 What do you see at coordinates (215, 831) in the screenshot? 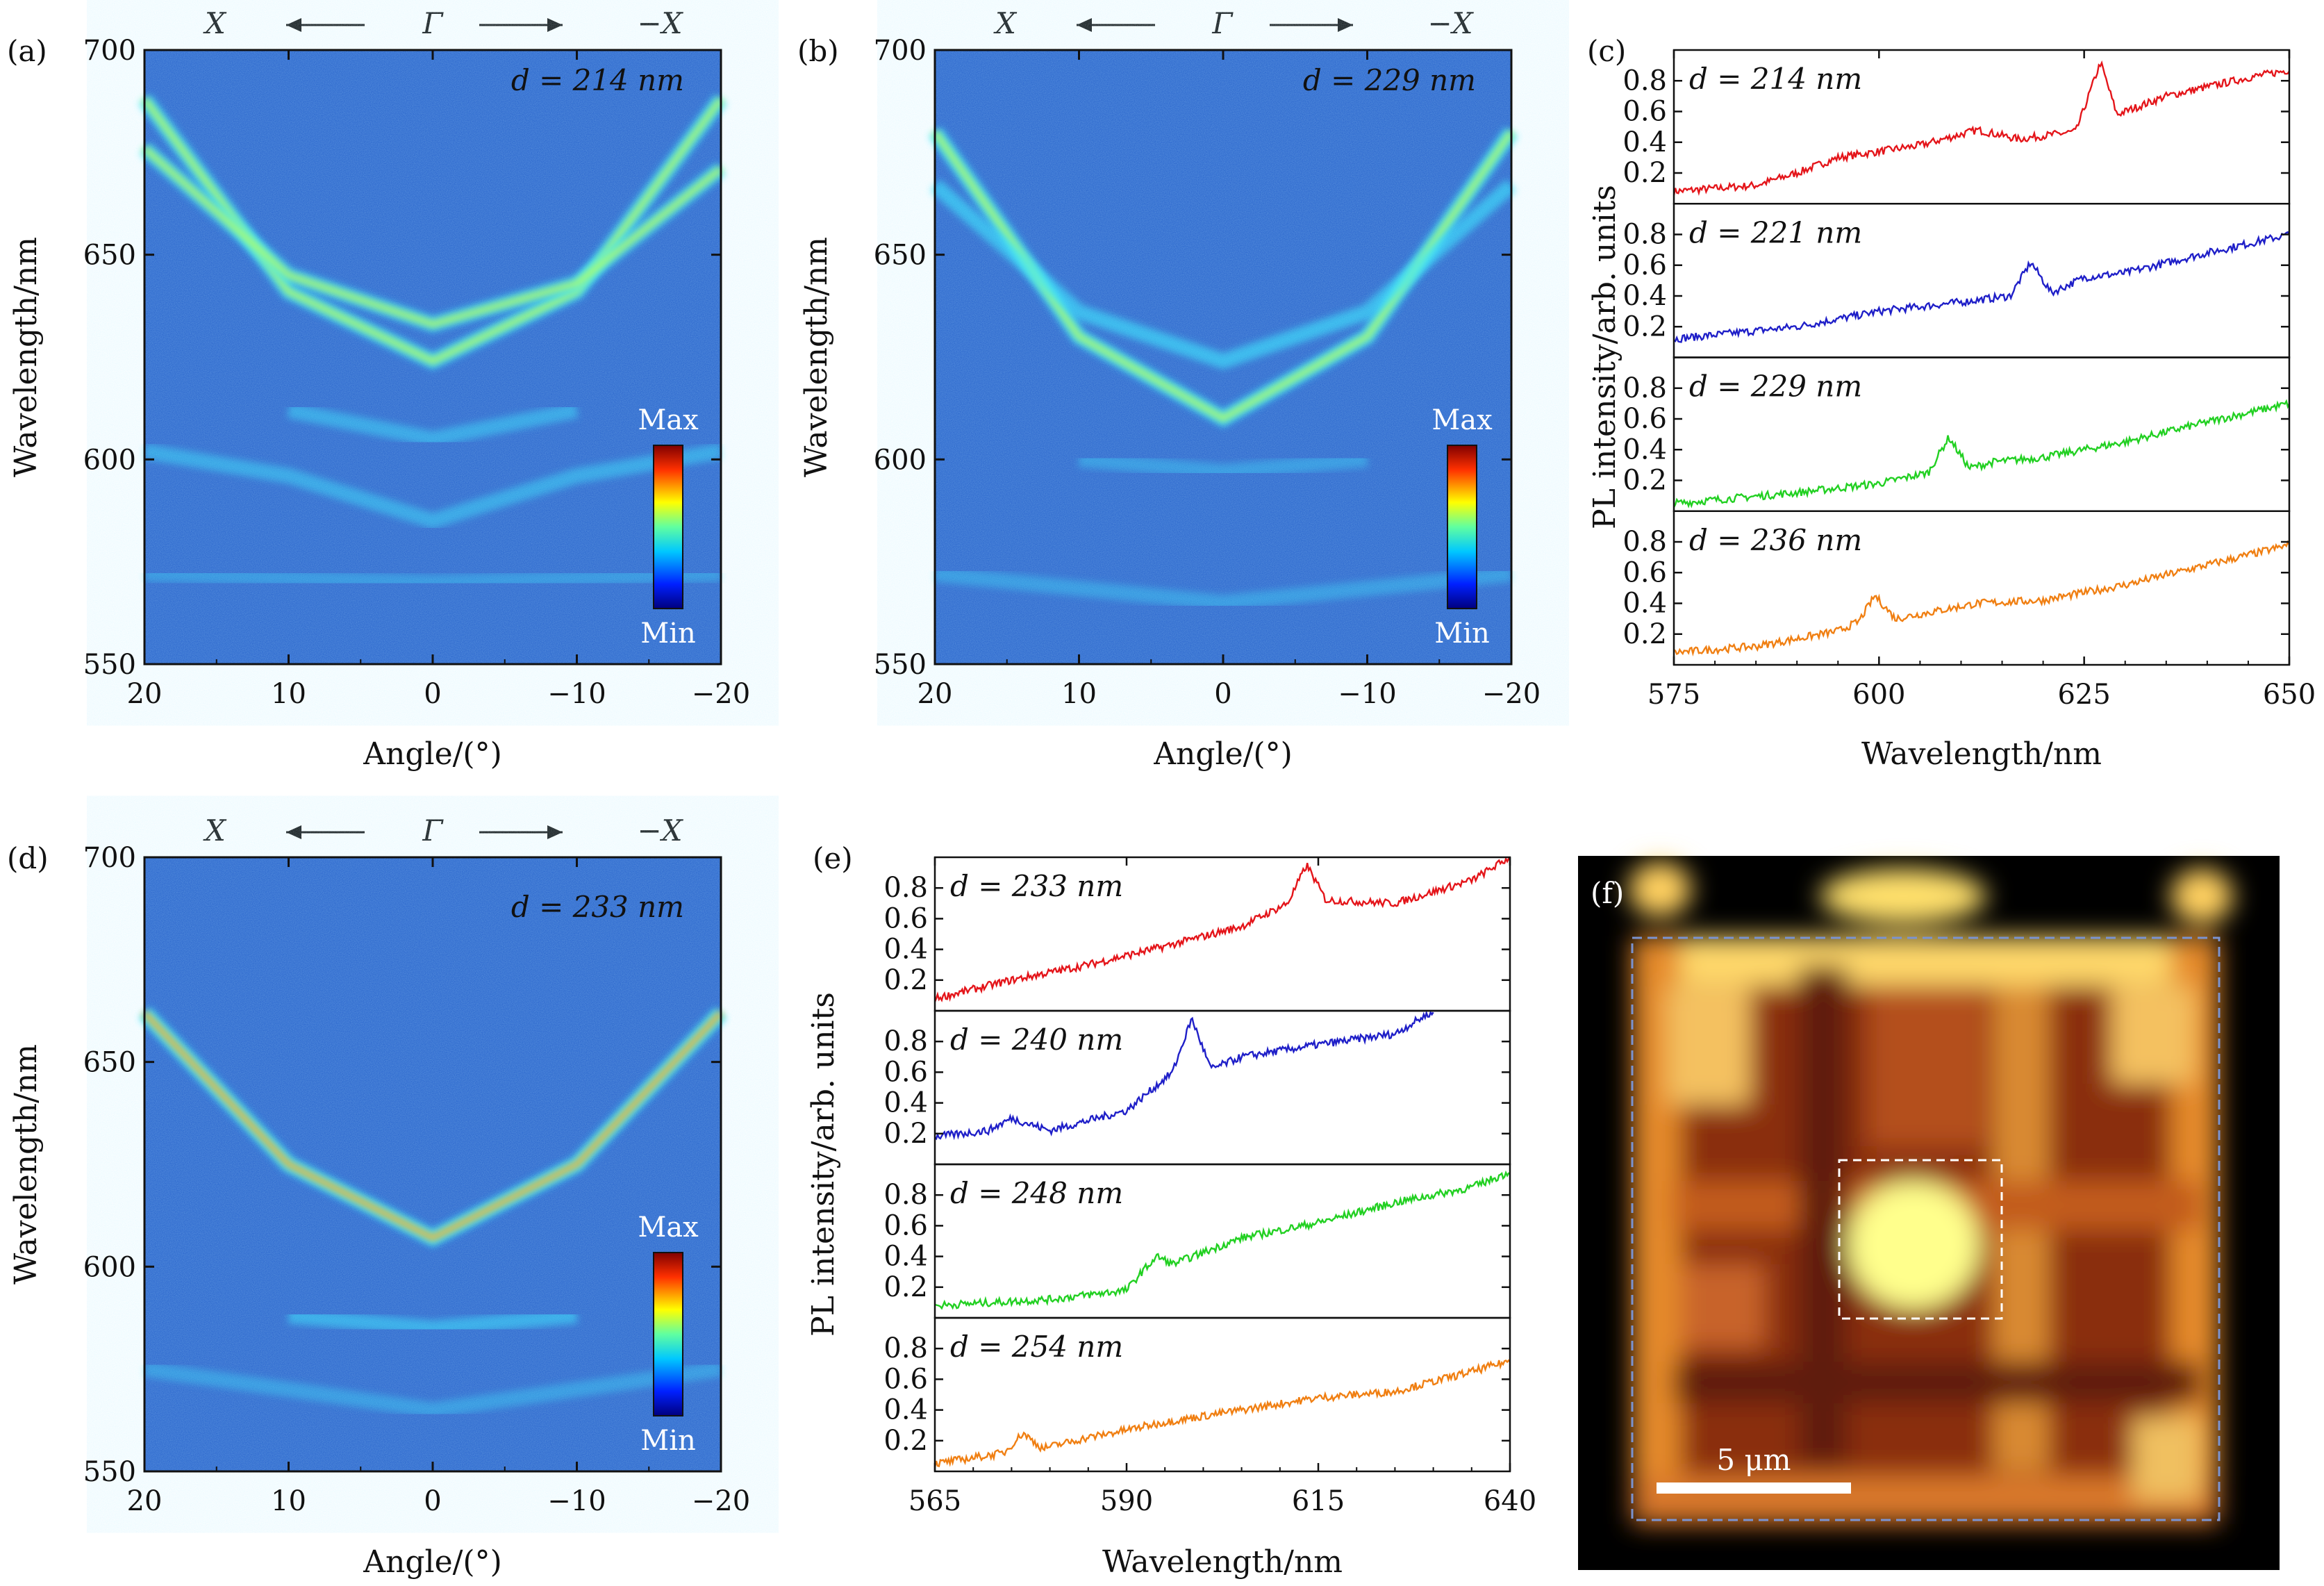
I see `dir-left-d: X` at bounding box center [215, 831].